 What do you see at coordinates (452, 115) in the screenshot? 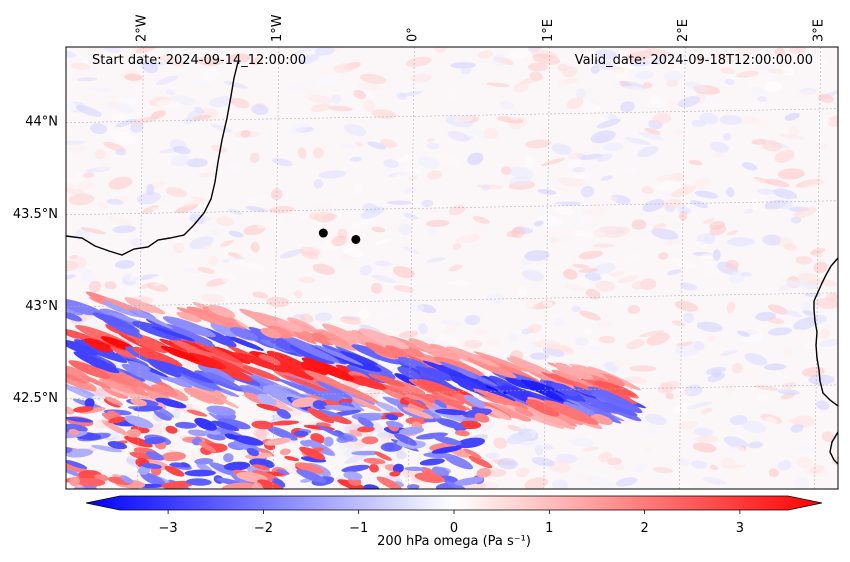
I see `lat-gridline` at bounding box center [452, 115].